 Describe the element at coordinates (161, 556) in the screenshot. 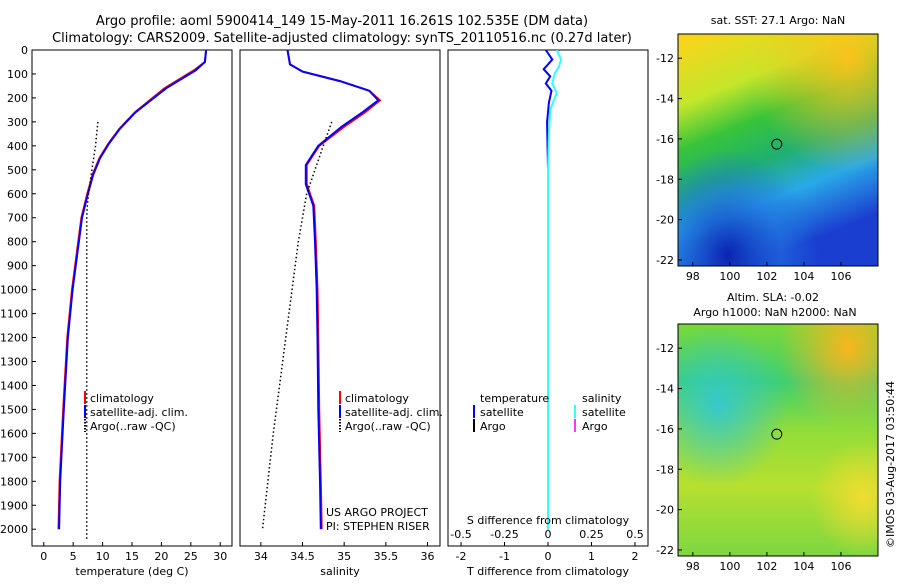

I see `x-tick-label: 20` at that location.